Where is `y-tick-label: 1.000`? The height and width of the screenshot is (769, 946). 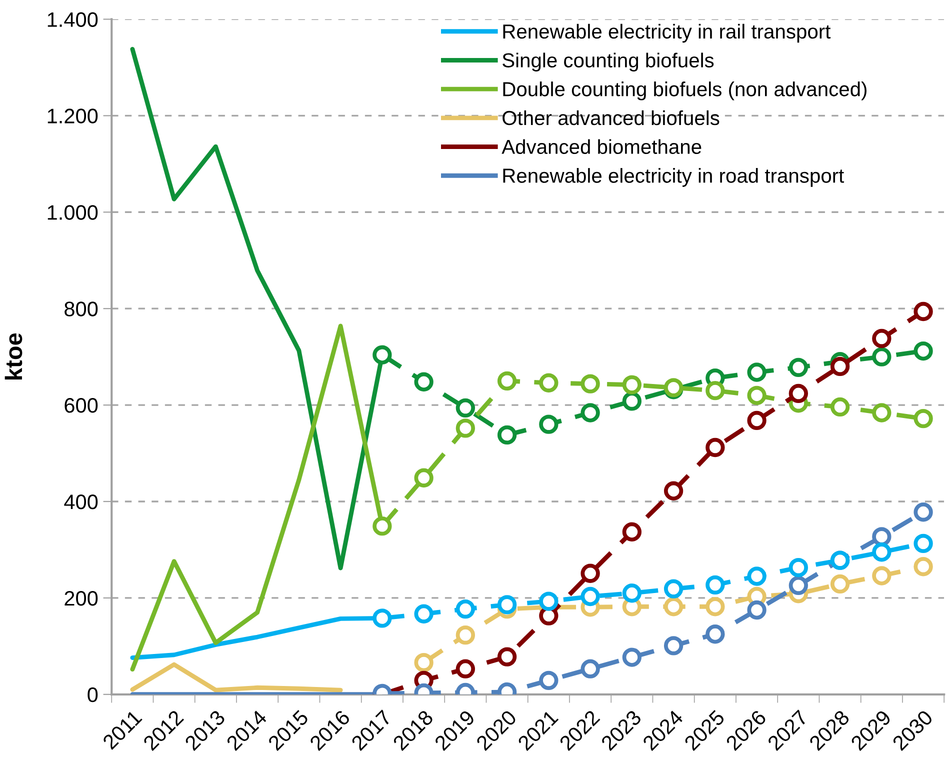 y-tick-label: 1.000 is located at coordinates (73, 212).